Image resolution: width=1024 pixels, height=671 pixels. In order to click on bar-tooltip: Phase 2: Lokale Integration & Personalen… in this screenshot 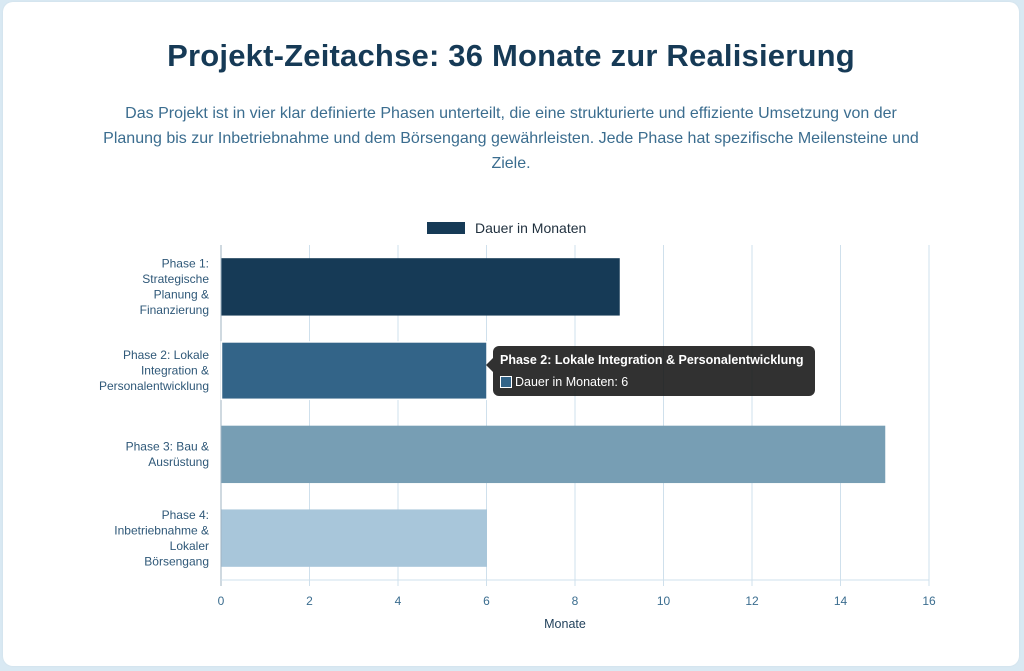, I will do `click(650, 371)`.